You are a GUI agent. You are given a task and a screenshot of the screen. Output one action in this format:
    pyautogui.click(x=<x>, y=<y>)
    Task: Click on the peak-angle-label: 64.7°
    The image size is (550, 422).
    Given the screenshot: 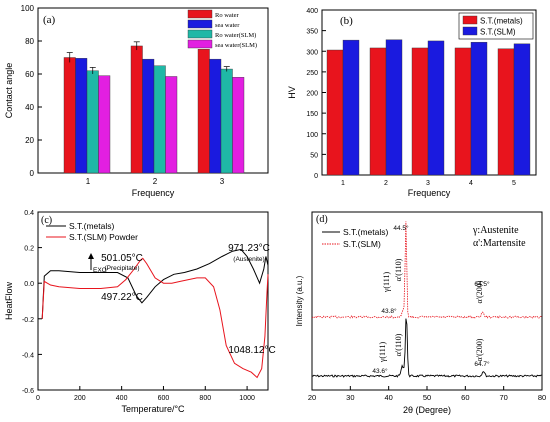 What is the action you would take?
    pyautogui.click(x=482, y=364)
    